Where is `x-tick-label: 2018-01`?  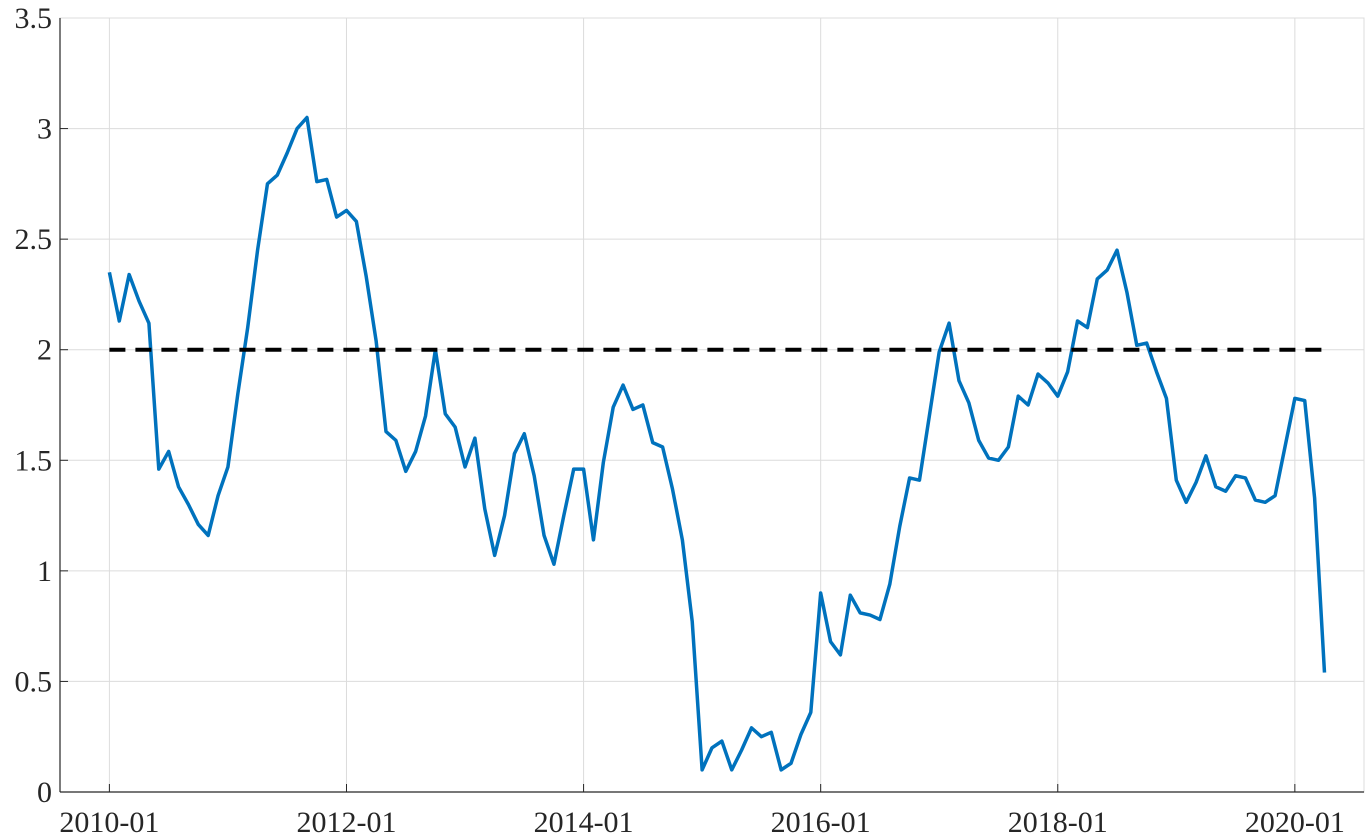 x-tick-label: 2018-01 is located at coordinates (1058, 822).